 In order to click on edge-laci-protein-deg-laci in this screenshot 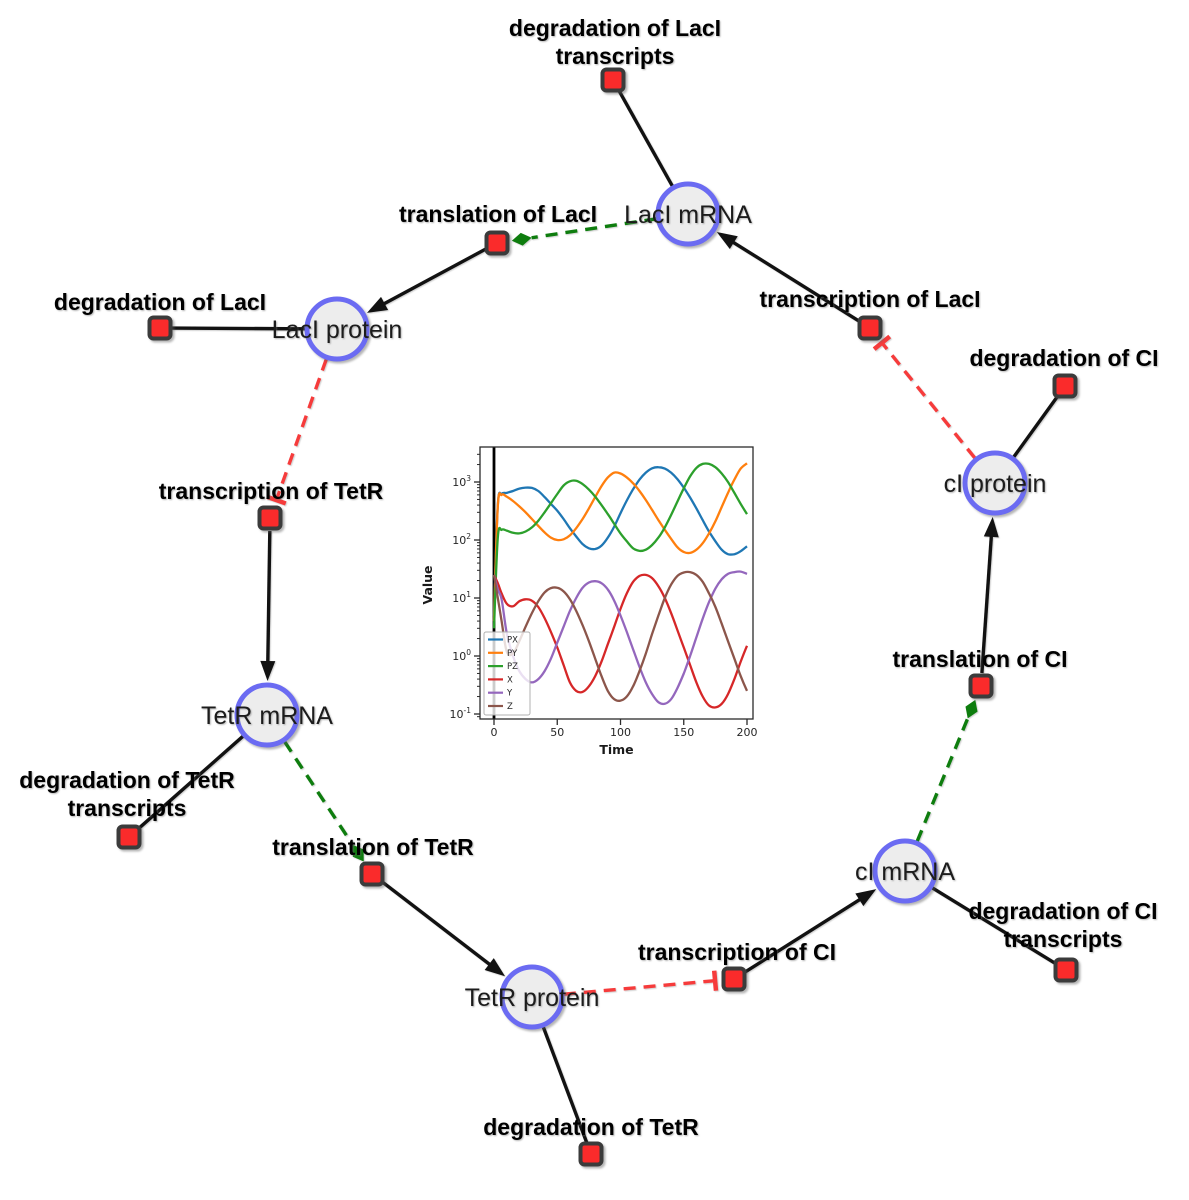, I will do `click(238, 328)`.